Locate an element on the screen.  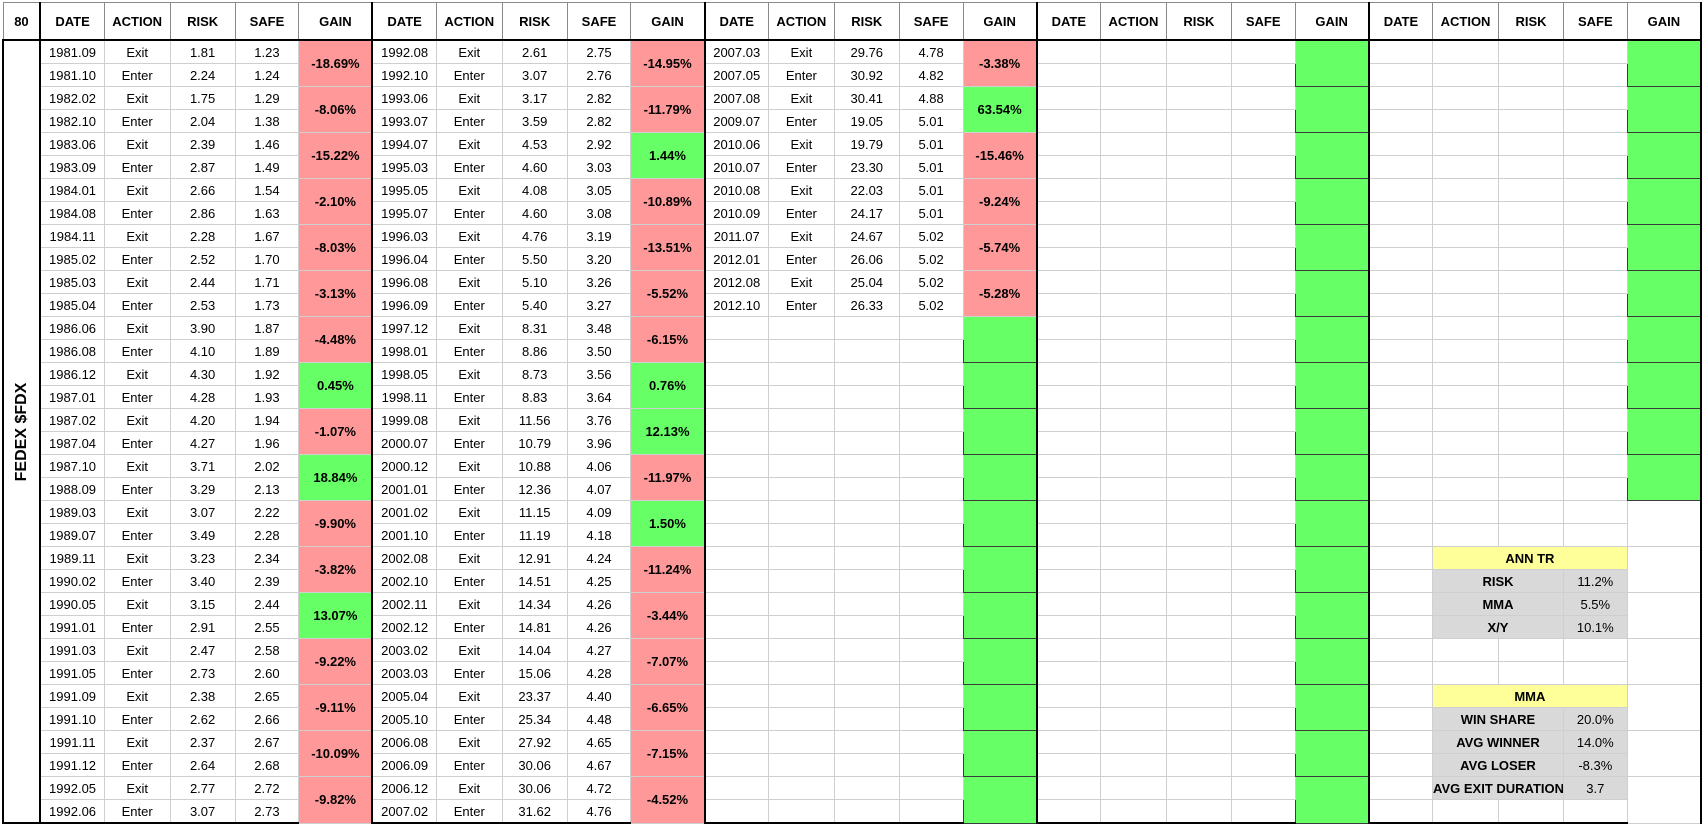
cell-risk: 2.86 is located at coordinates (202, 213).